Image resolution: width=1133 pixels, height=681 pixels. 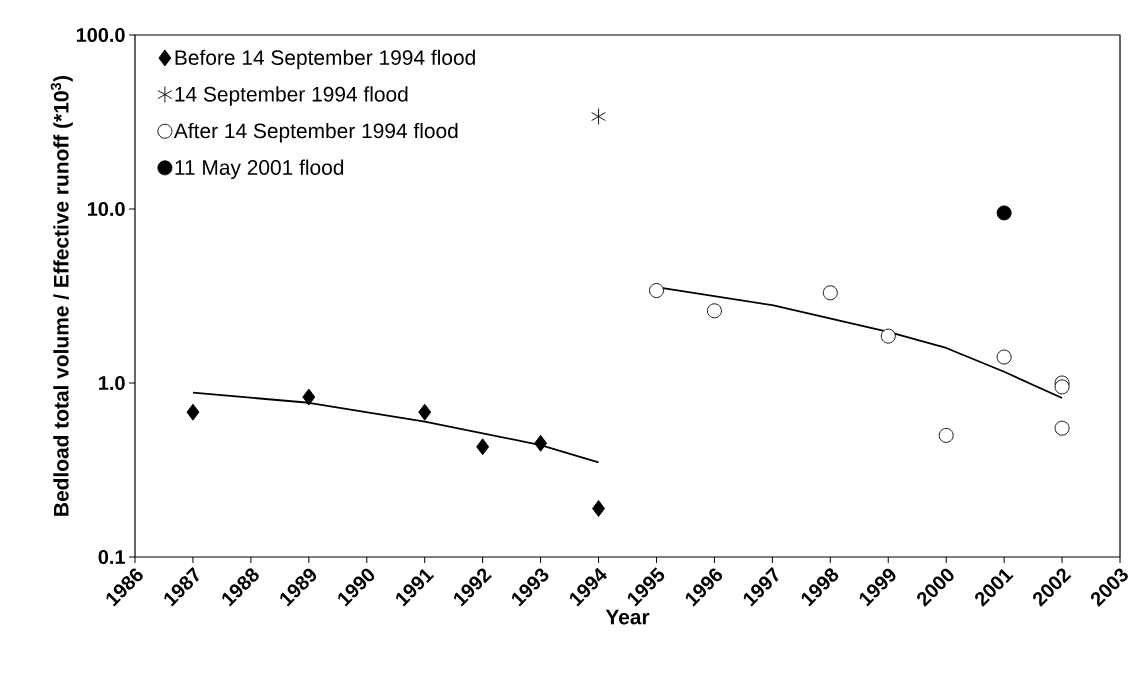 I want to click on legend-label: After 14 September 1994 flood, so click(x=315, y=132).